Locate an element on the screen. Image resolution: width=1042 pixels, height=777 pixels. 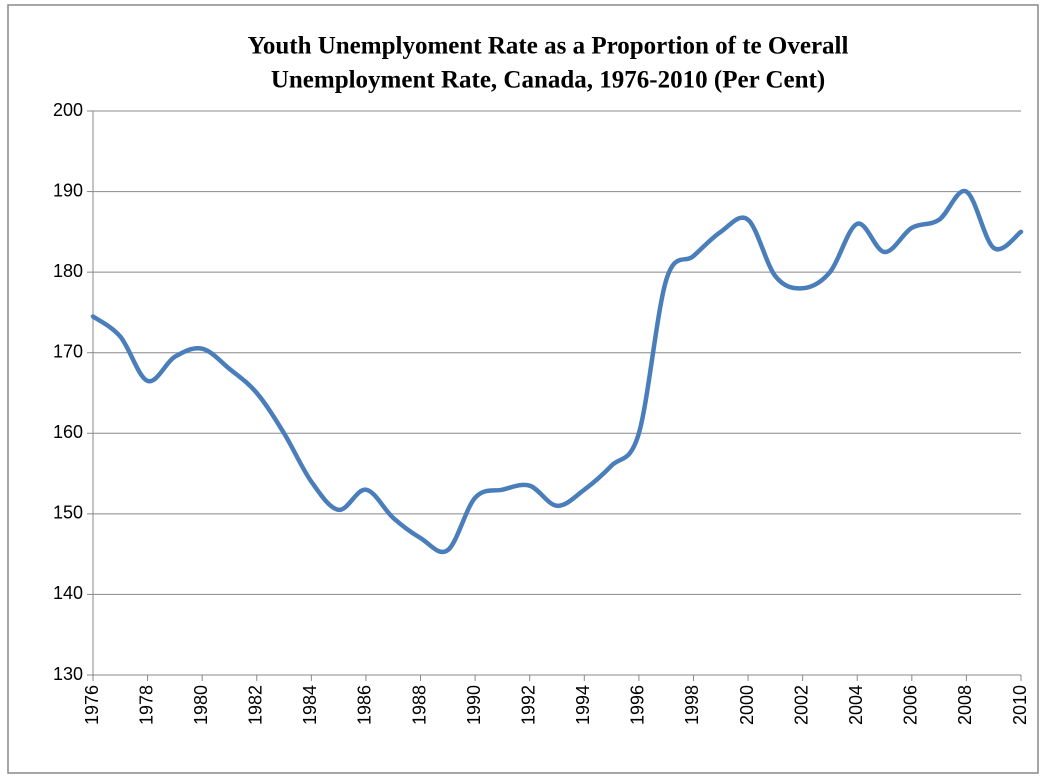
x-tick-label: 2010 is located at coordinates (1020, 705).